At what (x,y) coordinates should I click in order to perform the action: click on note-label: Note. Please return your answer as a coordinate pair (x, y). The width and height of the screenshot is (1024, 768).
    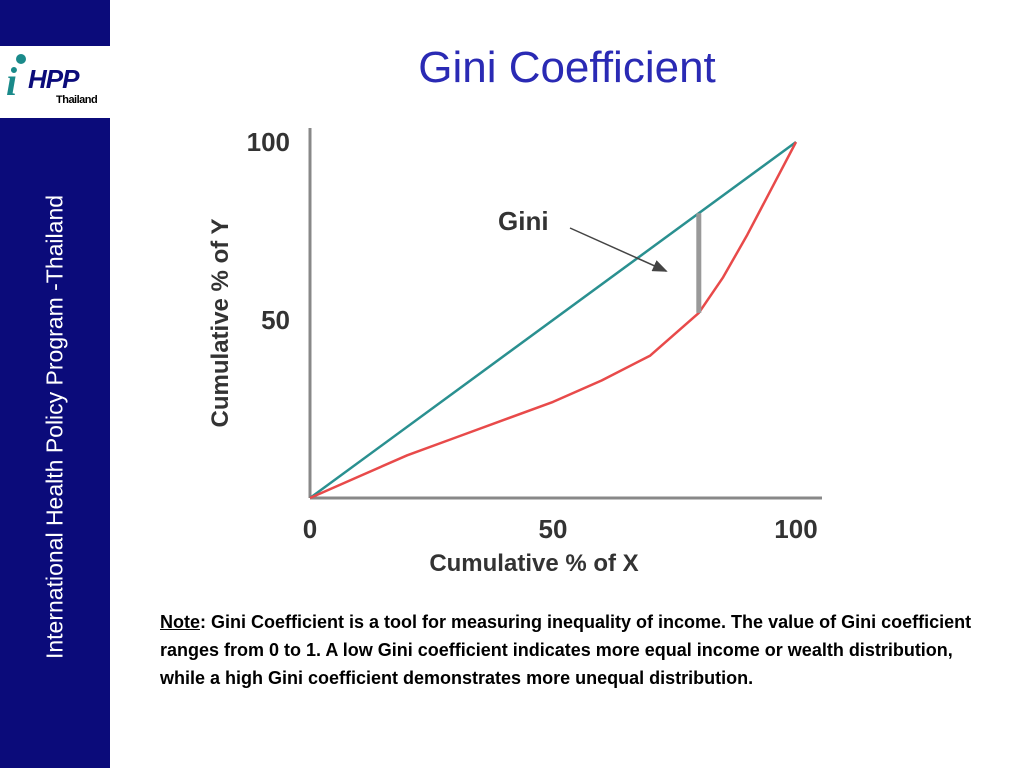
    Looking at the image, I should click on (180, 622).